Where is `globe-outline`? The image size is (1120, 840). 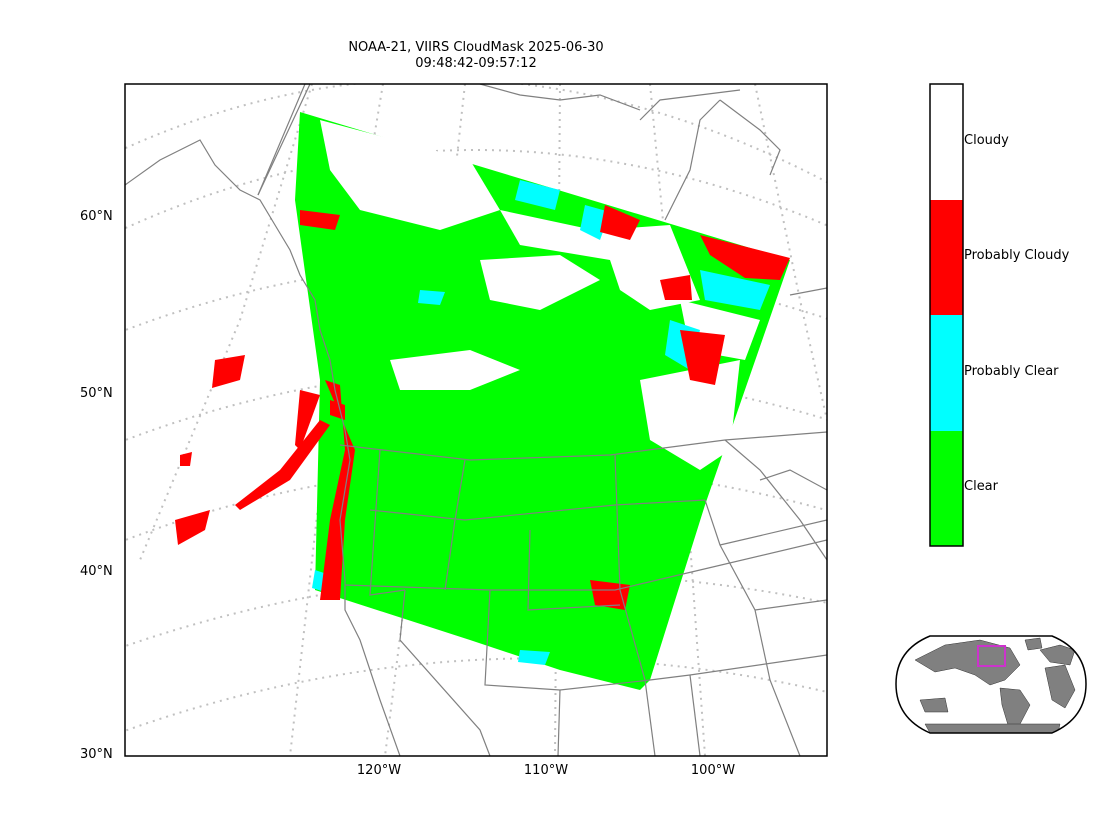 globe-outline is located at coordinates (991, 684).